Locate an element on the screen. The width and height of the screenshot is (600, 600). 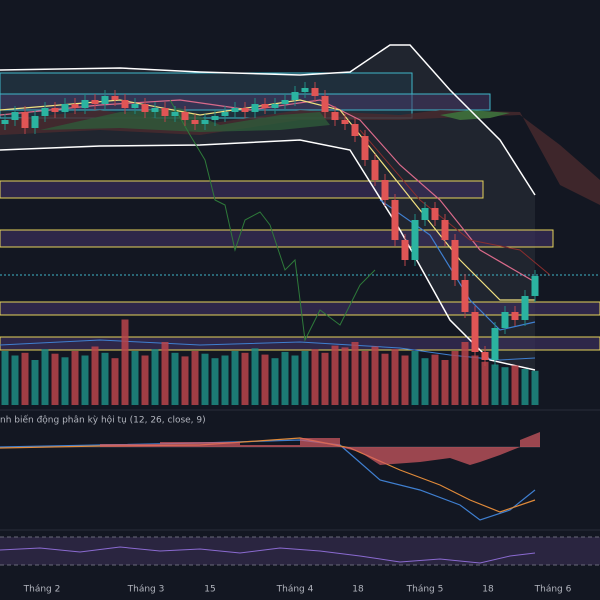
macd-histogram is located at coordinates (270, 448).